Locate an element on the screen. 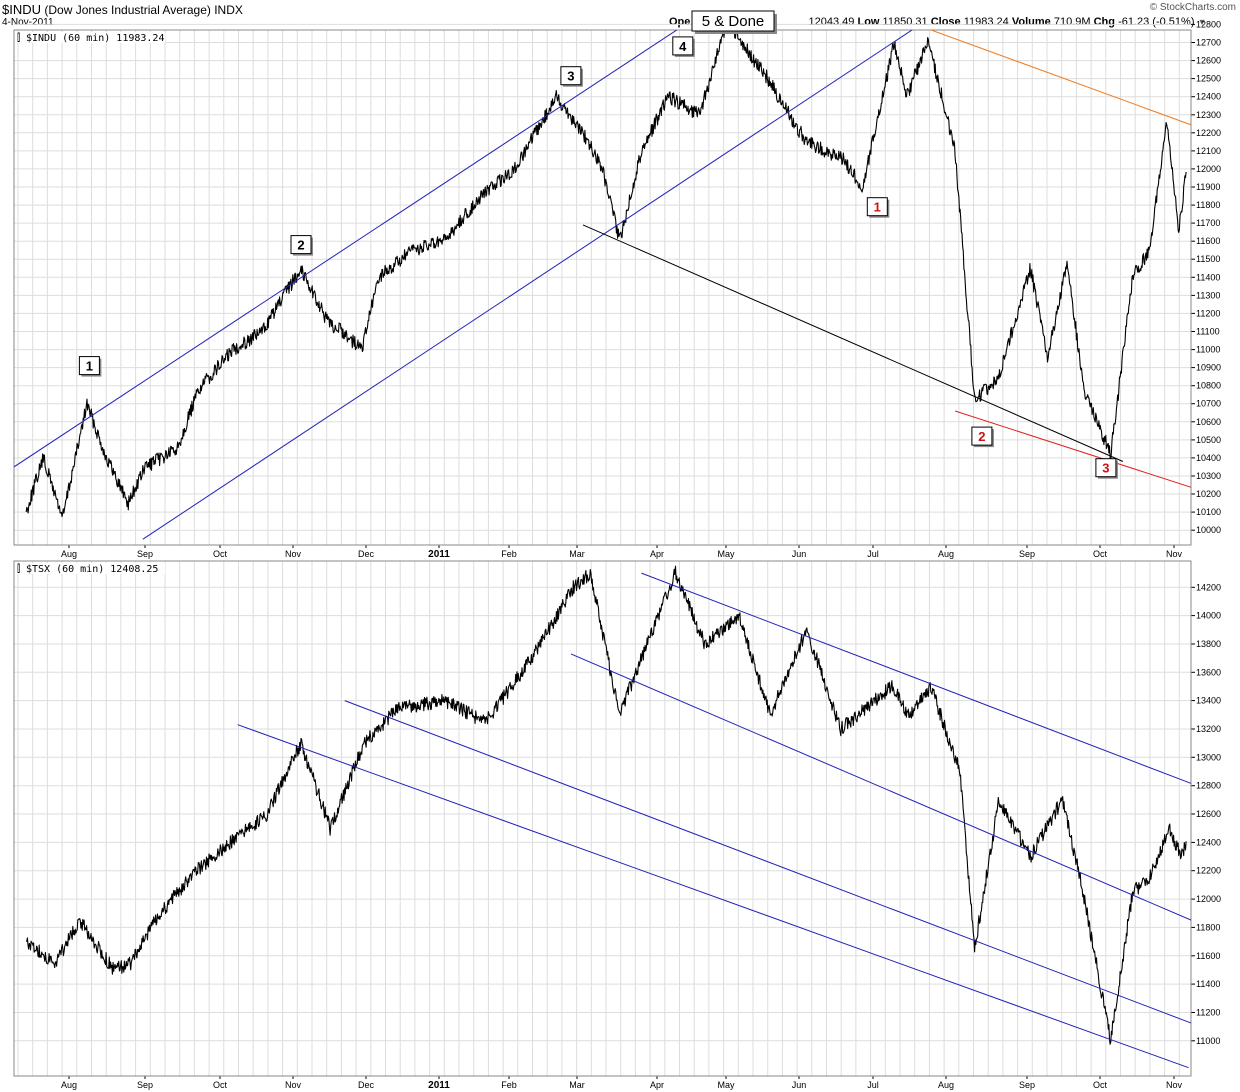  y-tick-label: 10000 is located at coordinates (1208, 530).